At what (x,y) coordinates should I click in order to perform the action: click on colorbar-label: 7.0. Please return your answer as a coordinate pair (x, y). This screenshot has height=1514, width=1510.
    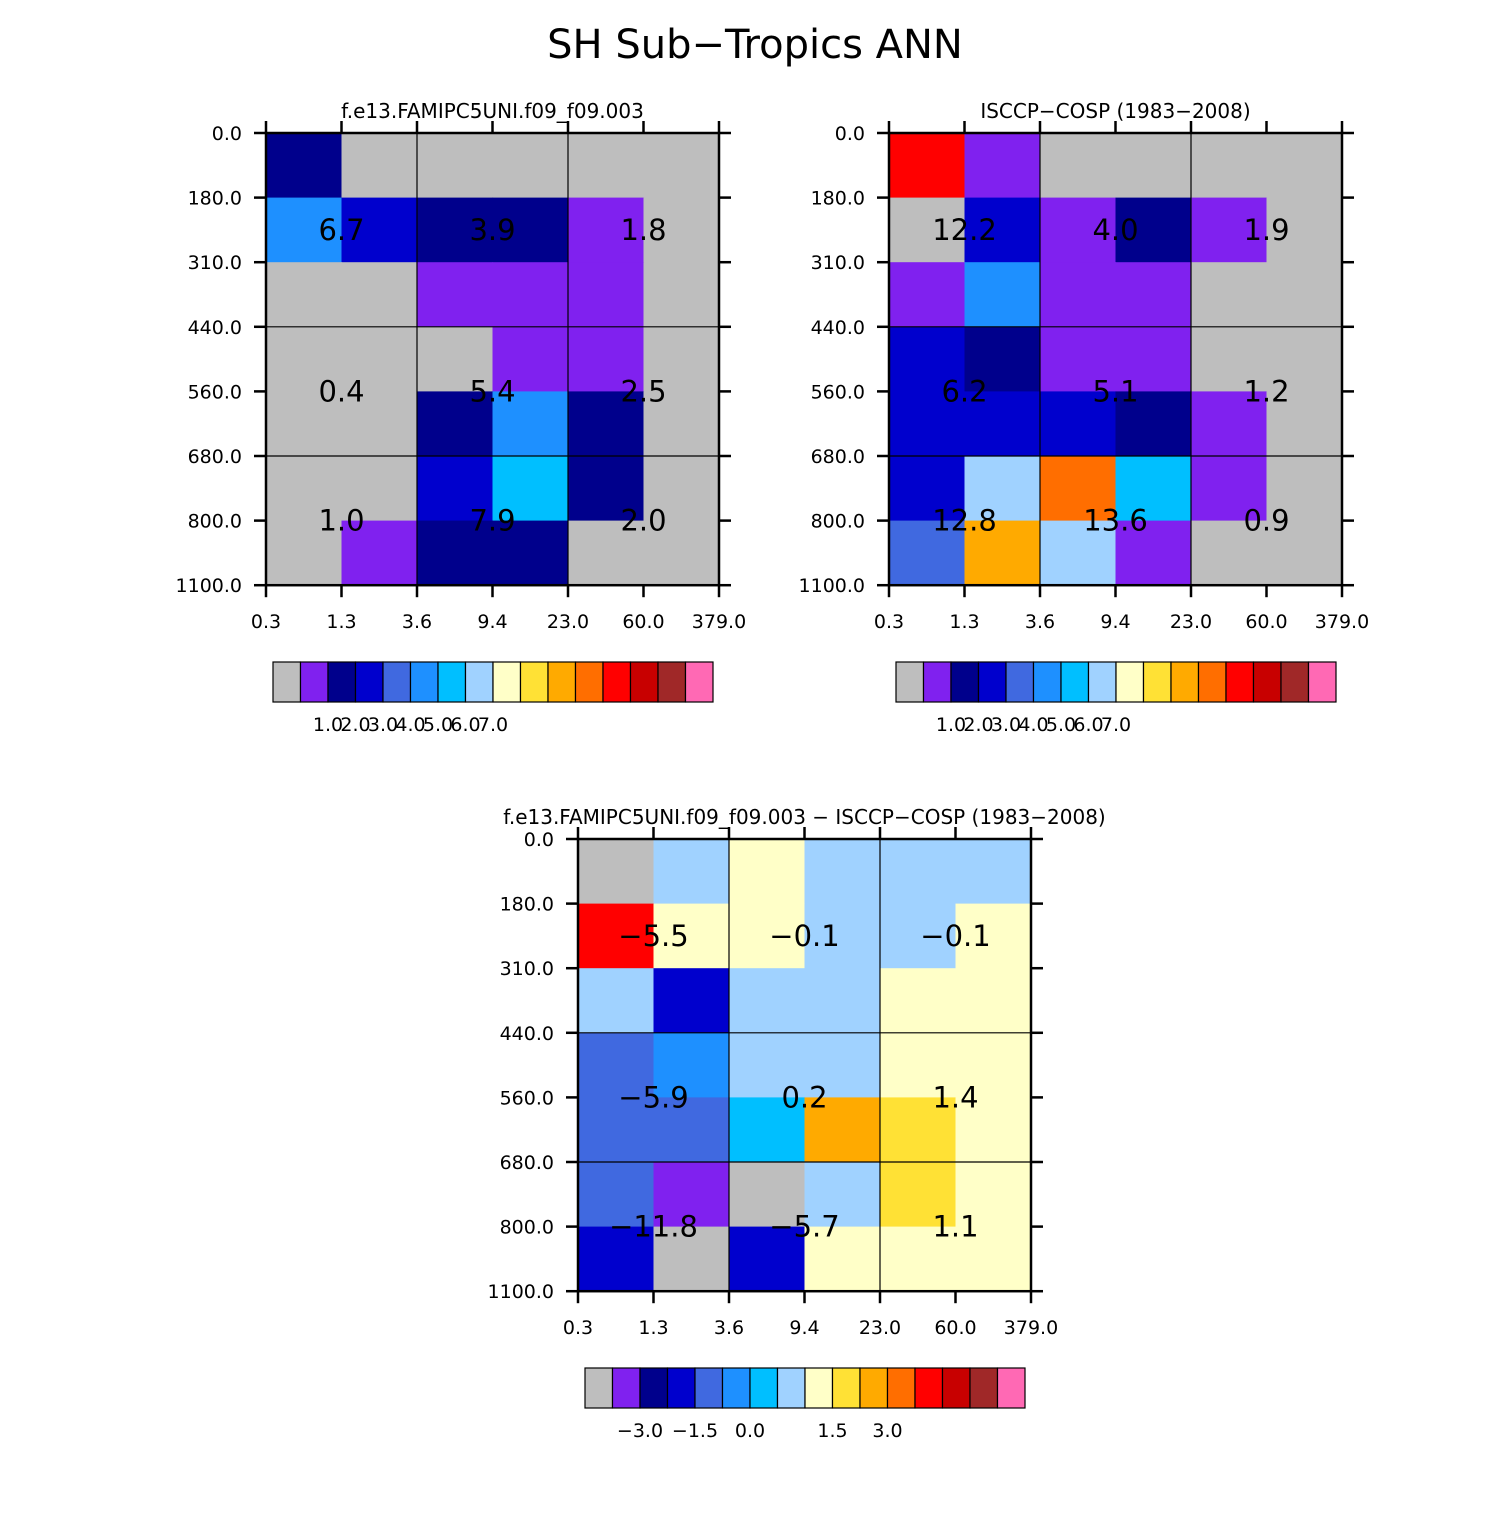
    Looking at the image, I should click on (1116, 725).